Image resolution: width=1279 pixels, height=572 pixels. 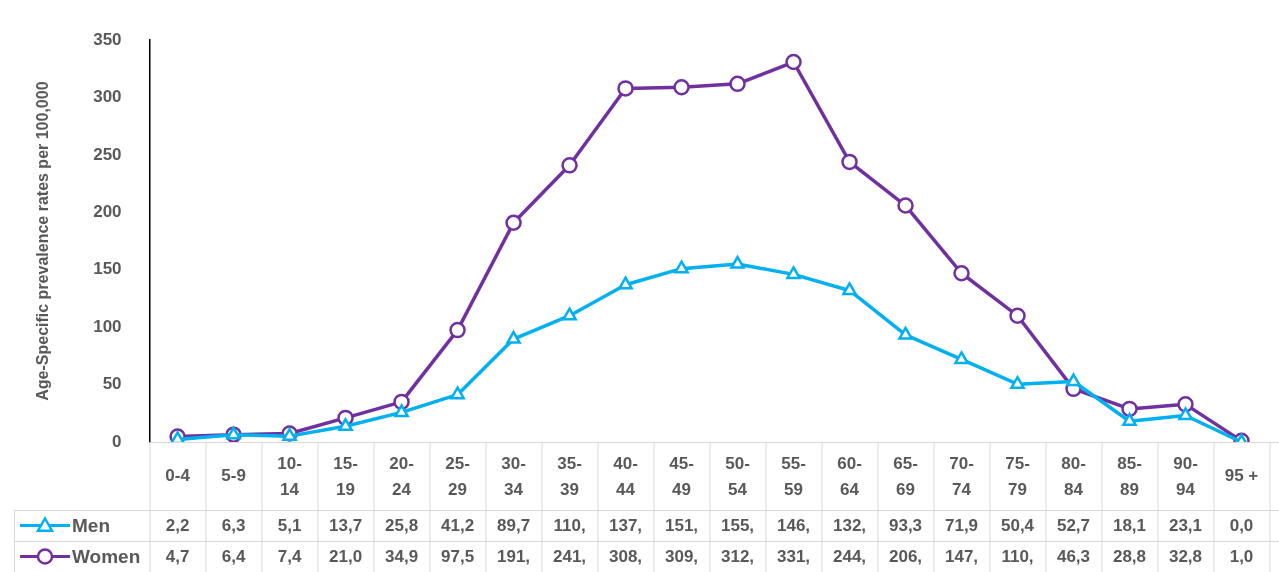 What do you see at coordinates (1241, 557) in the screenshot?
I see `data-label: 1,0` at bounding box center [1241, 557].